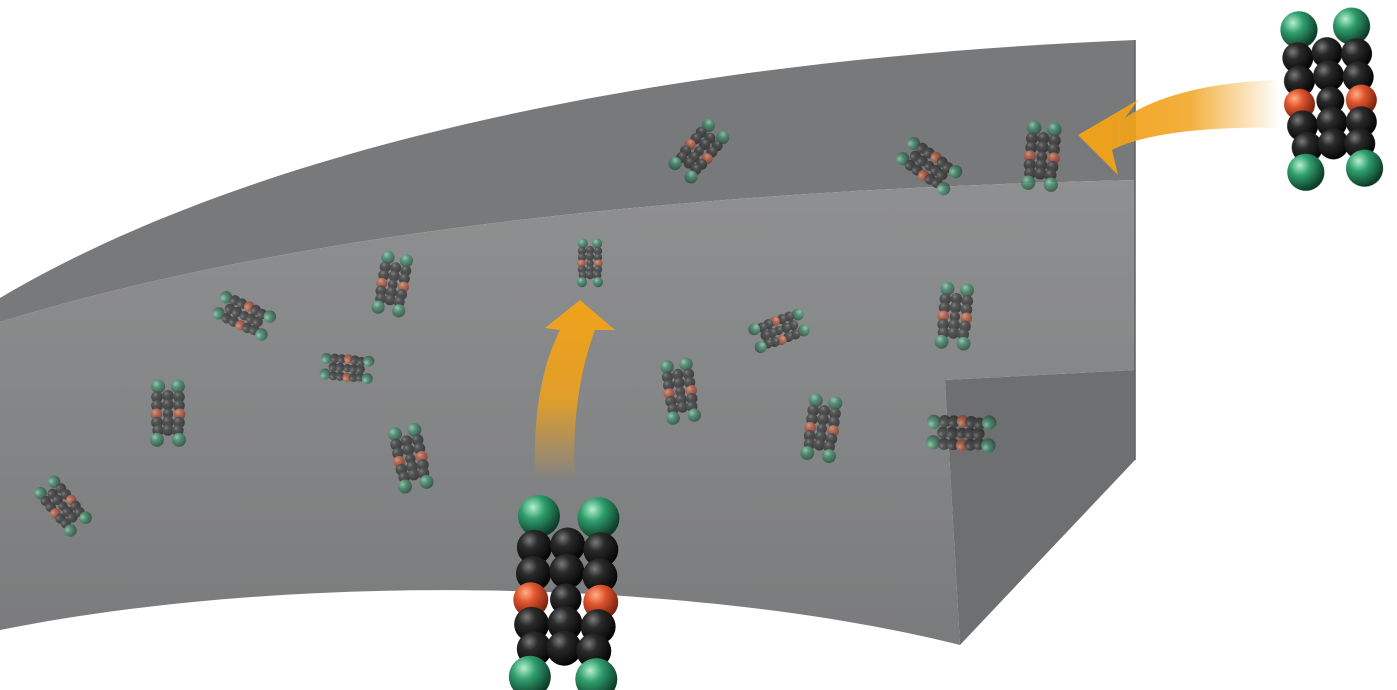 This screenshot has width=1397, height=690. I want to click on slab-side-face, so click(1040, 507).